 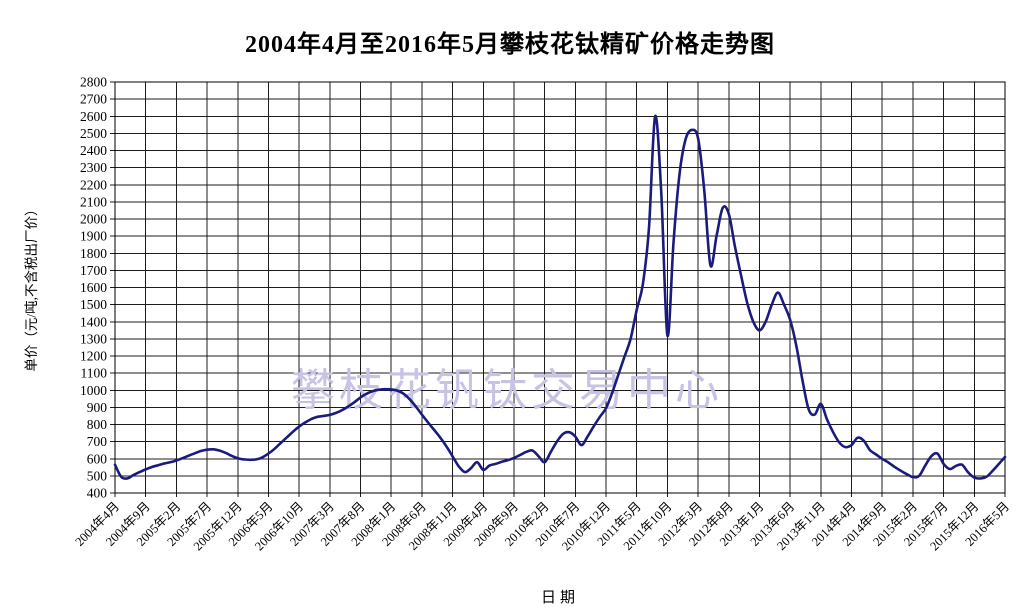 I want to click on y-tick-label: 900, so click(x=97, y=407).